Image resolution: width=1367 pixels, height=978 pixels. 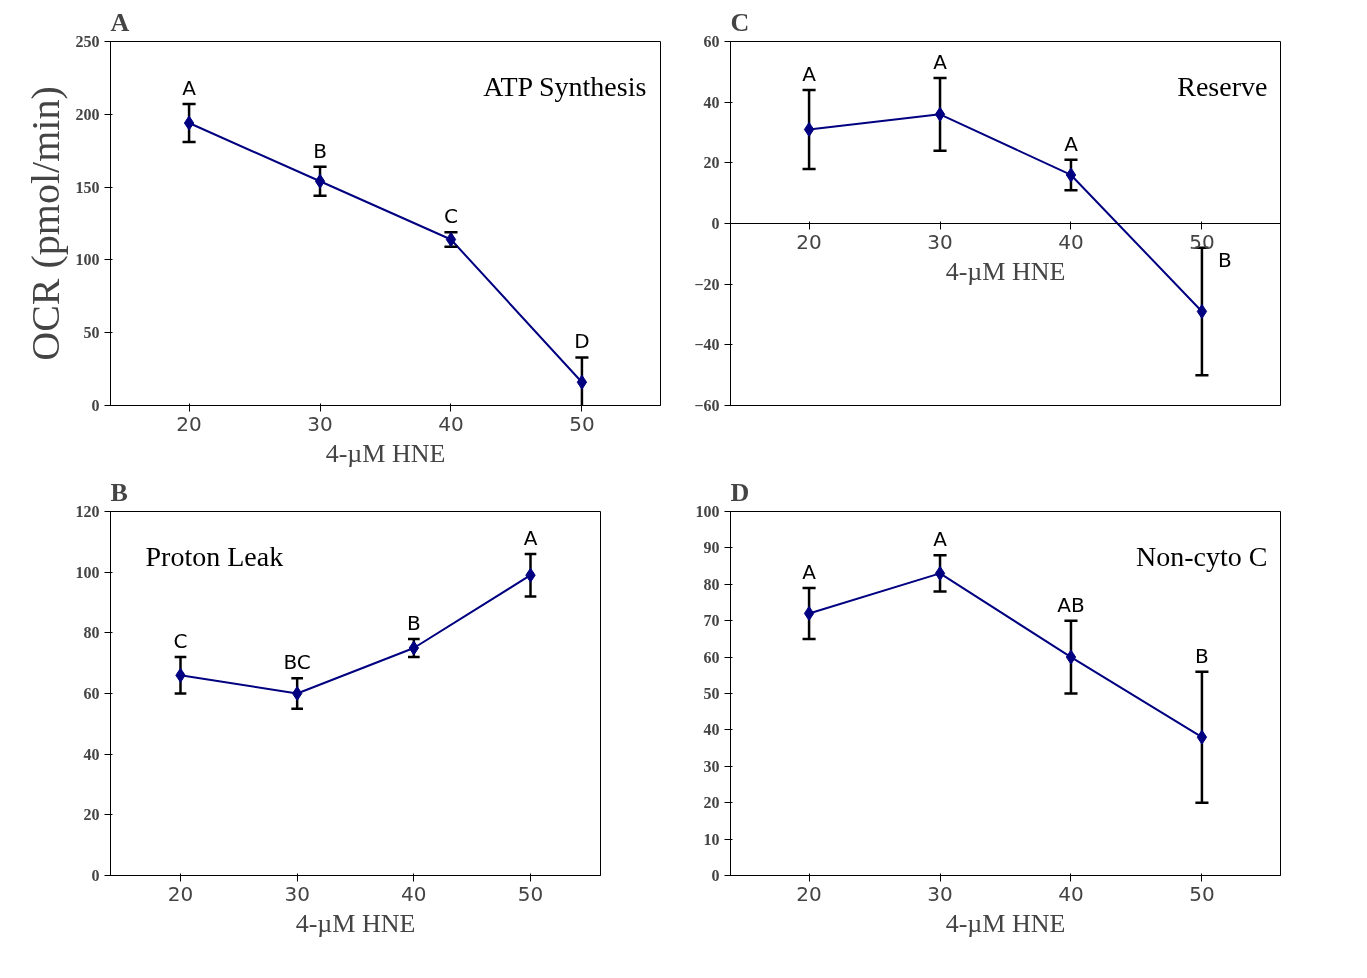 What do you see at coordinates (45, 223) in the screenshot?
I see `y-axis-title: OCR (pmol/min)` at bounding box center [45, 223].